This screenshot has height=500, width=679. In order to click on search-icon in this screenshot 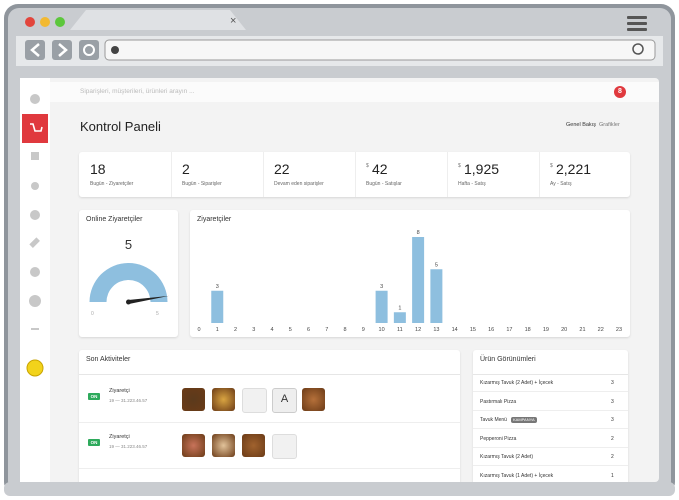, I will do `click(638, 49)`.